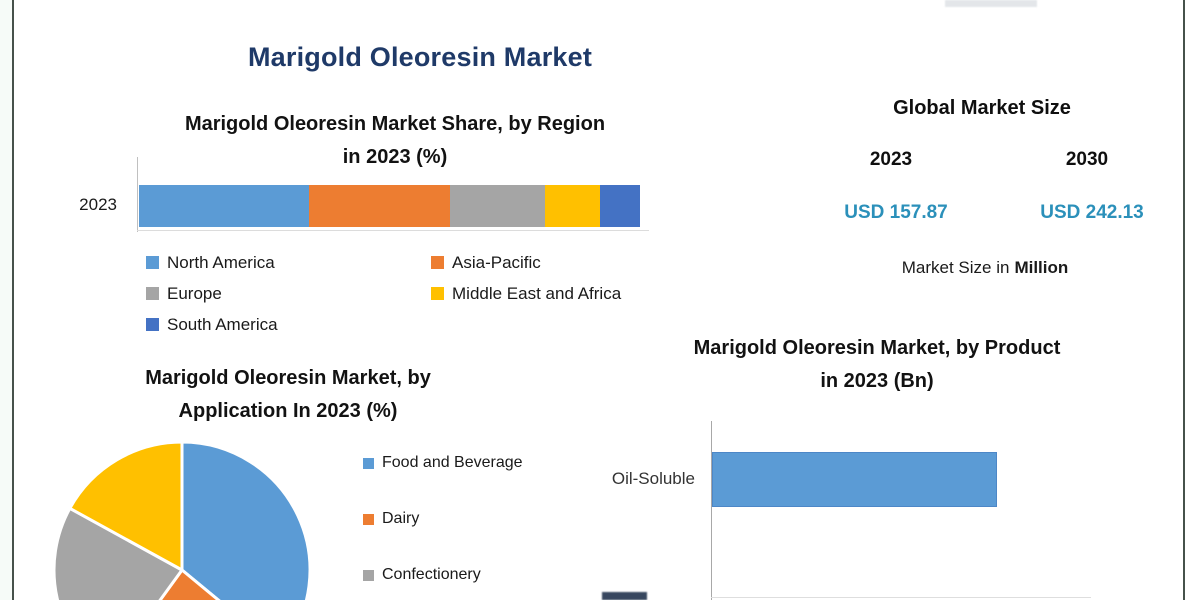 The image size is (1200, 600). What do you see at coordinates (224, 206) in the screenshot?
I see `bar-segment-north-america` at bounding box center [224, 206].